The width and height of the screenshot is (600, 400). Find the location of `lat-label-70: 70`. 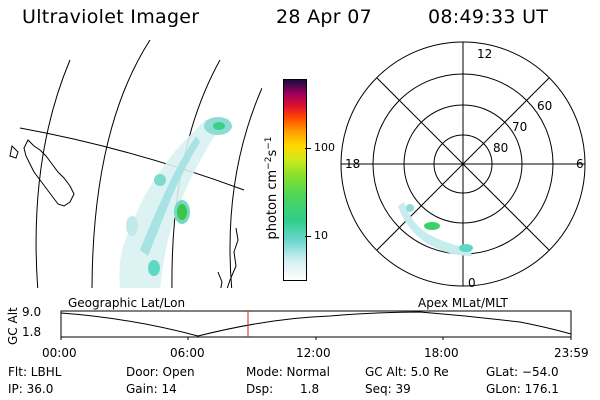

lat-label-70: 70 is located at coordinates (519, 127).